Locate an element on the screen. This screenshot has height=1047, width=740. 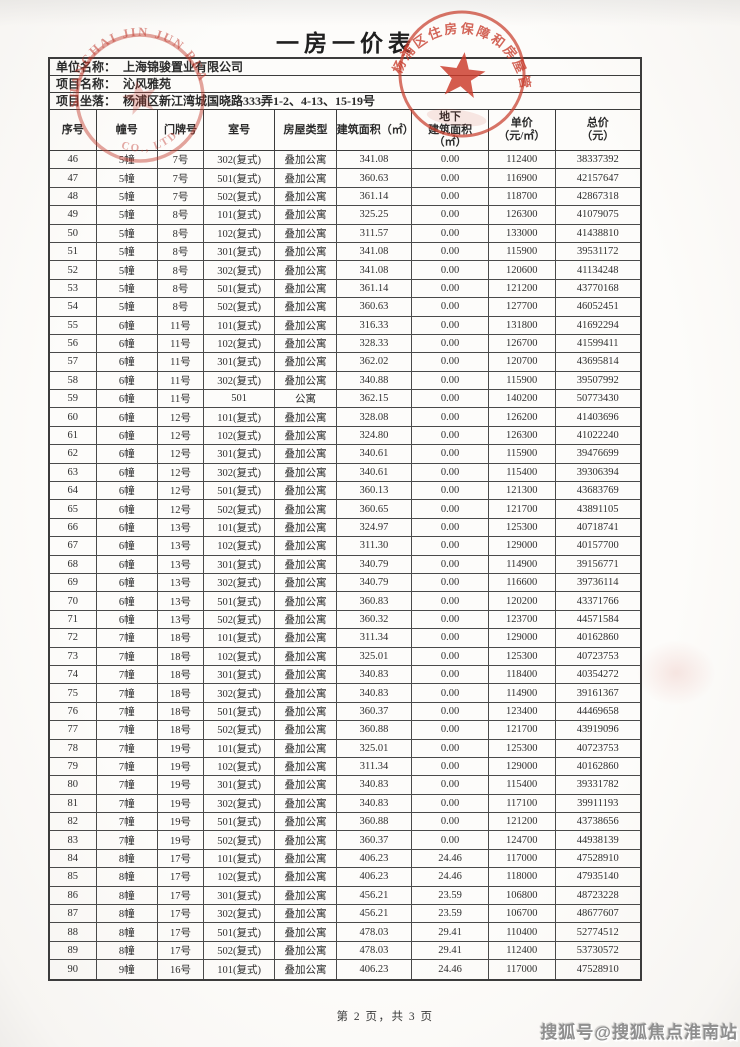
cell: 115900 is located at coordinates (522, 251).